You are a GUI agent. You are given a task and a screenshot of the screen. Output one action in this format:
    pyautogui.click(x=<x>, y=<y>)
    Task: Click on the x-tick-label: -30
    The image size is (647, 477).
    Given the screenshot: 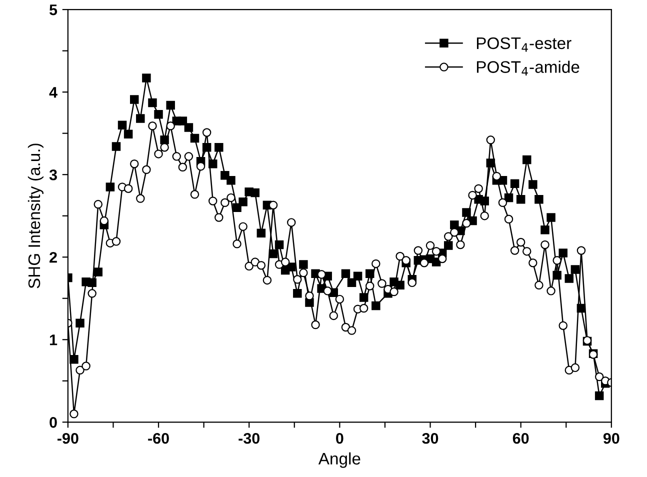 What is the action you would take?
    pyautogui.click(x=249, y=438)
    